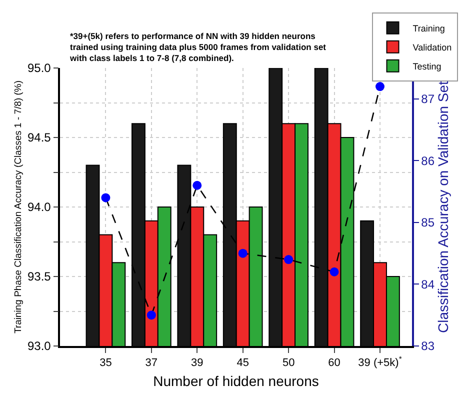 The image size is (474, 401). What do you see at coordinates (39, 207) in the screenshot?
I see `y-tick-label: 94.0` at bounding box center [39, 207].